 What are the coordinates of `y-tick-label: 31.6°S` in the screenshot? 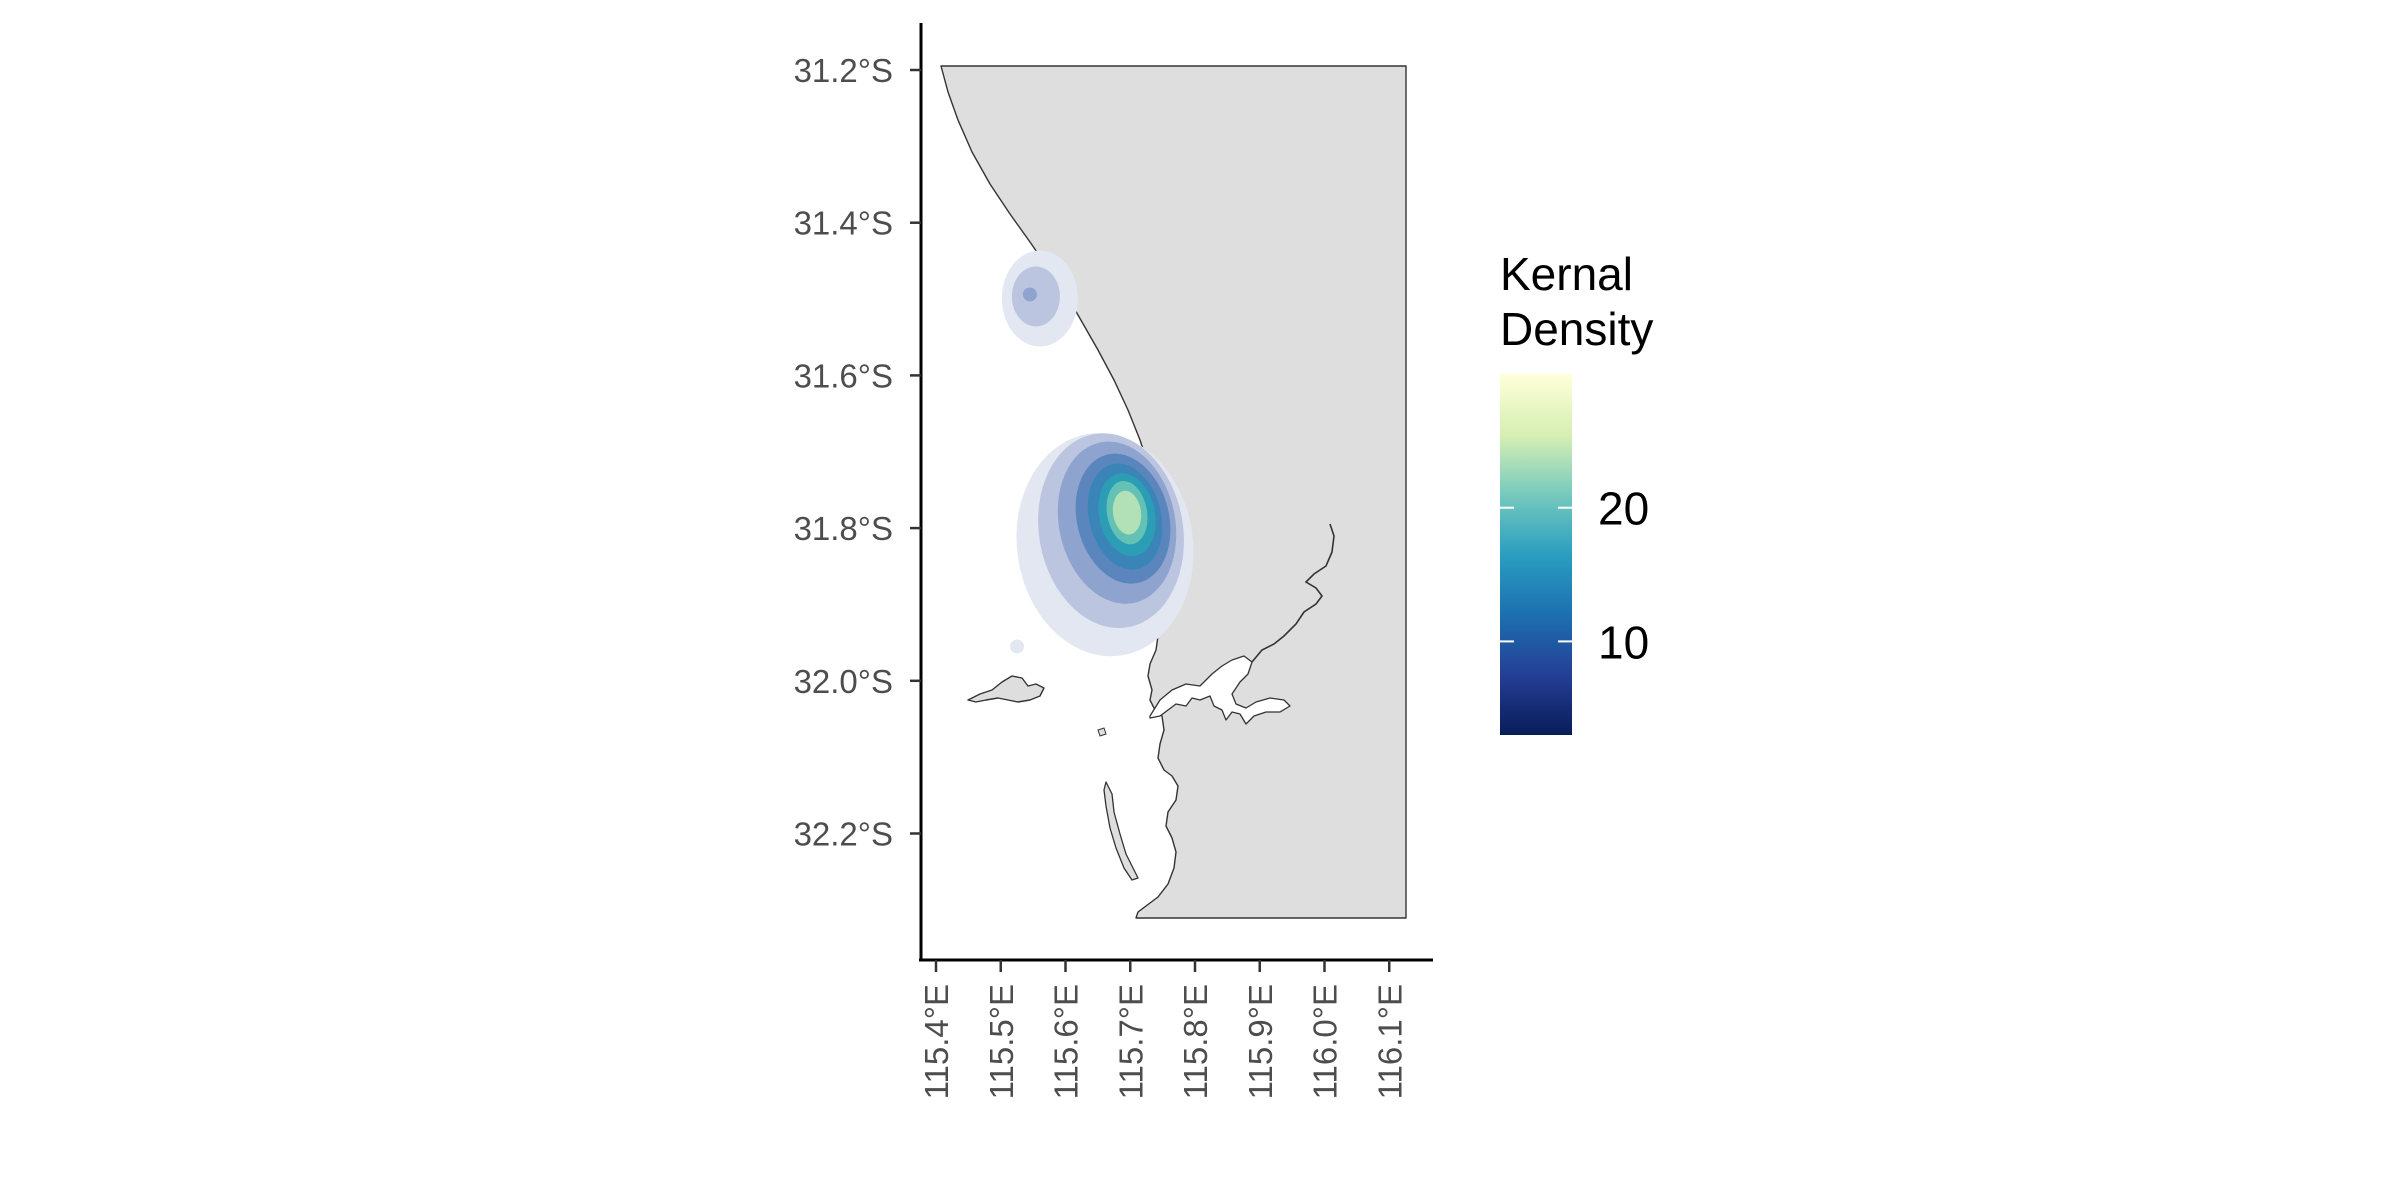 It's located at (843, 375).